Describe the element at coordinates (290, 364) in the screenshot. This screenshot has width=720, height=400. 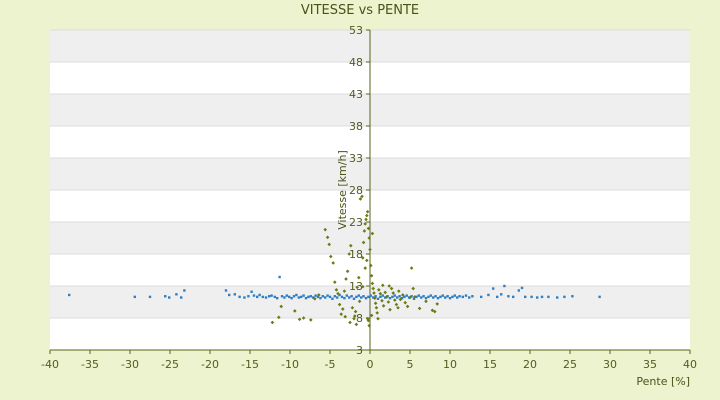
I see `x-tick-label: -10` at that location.